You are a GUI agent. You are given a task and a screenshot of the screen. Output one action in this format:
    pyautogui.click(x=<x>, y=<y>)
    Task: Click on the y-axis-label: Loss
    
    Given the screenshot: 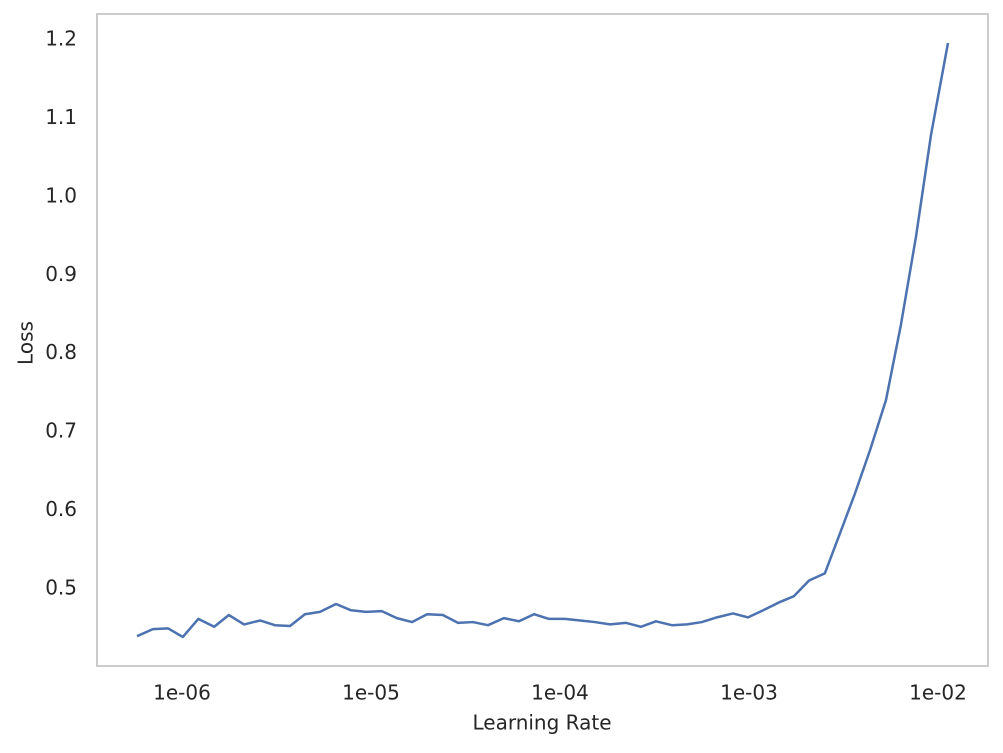 What is the action you would take?
    pyautogui.click(x=26, y=343)
    